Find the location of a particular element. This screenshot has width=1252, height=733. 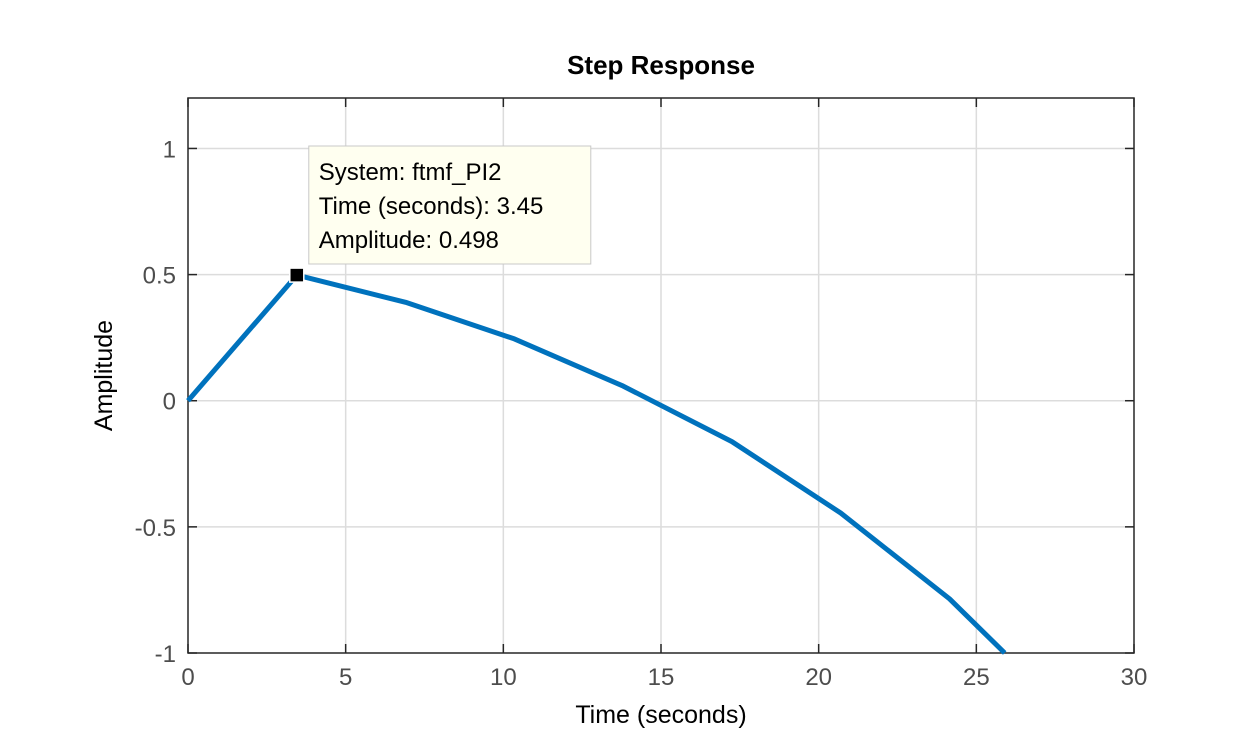

x-axis-label: Time (seconds) is located at coordinates (660, 715).